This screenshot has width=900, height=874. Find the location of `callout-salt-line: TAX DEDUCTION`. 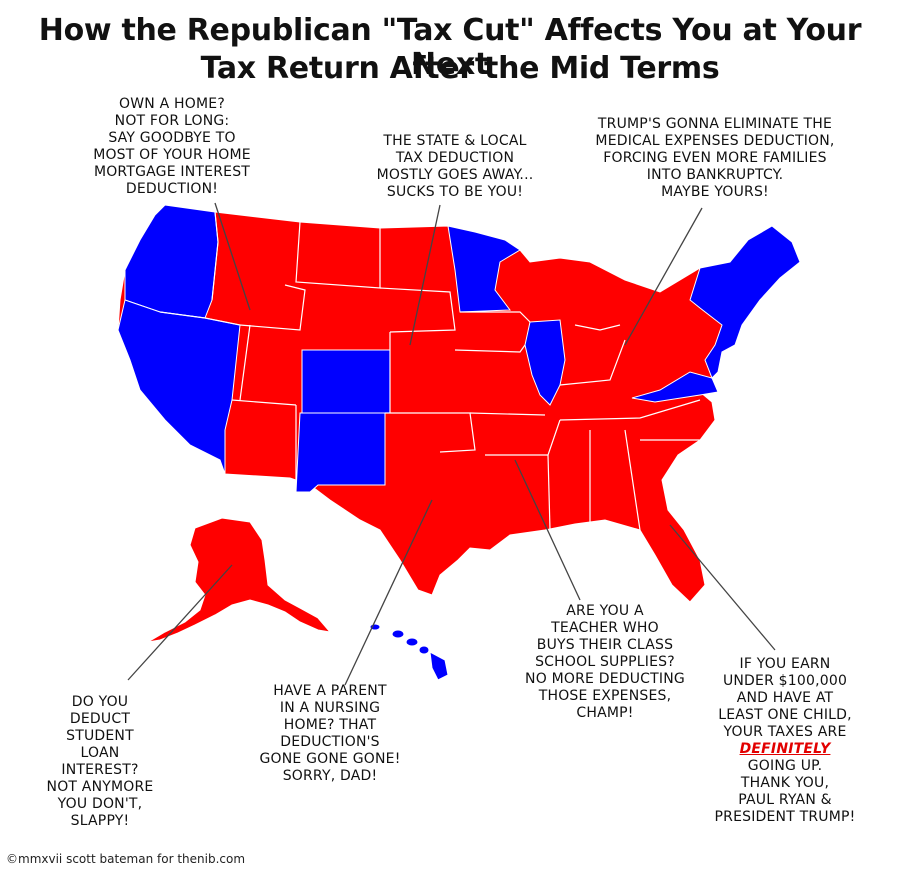

callout-salt-line: TAX DEDUCTION is located at coordinates (455, 158).